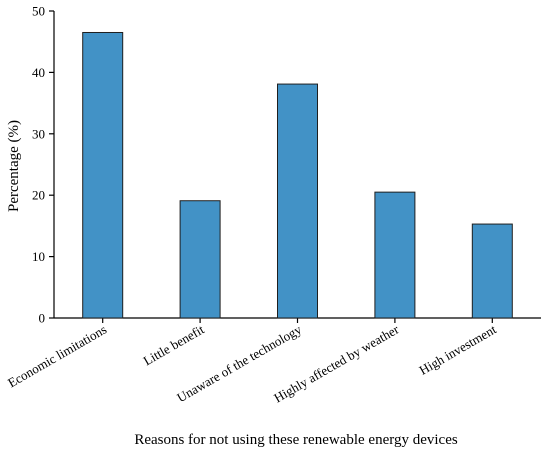  What do you see at coordinates (42, 318) in the screenshot?
I see `y-tick-label: 0` at bounding box center [42, 318].